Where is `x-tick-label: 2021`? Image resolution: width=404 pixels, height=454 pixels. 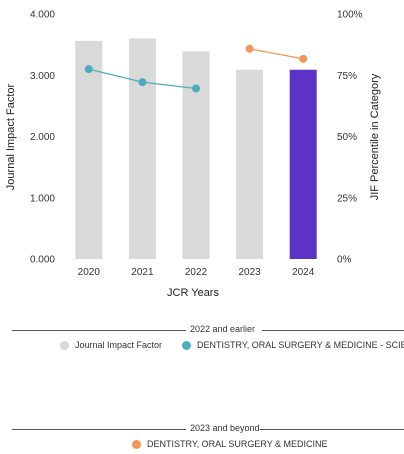 x-tick-label: 2021 is located at coordinates (142, 272).